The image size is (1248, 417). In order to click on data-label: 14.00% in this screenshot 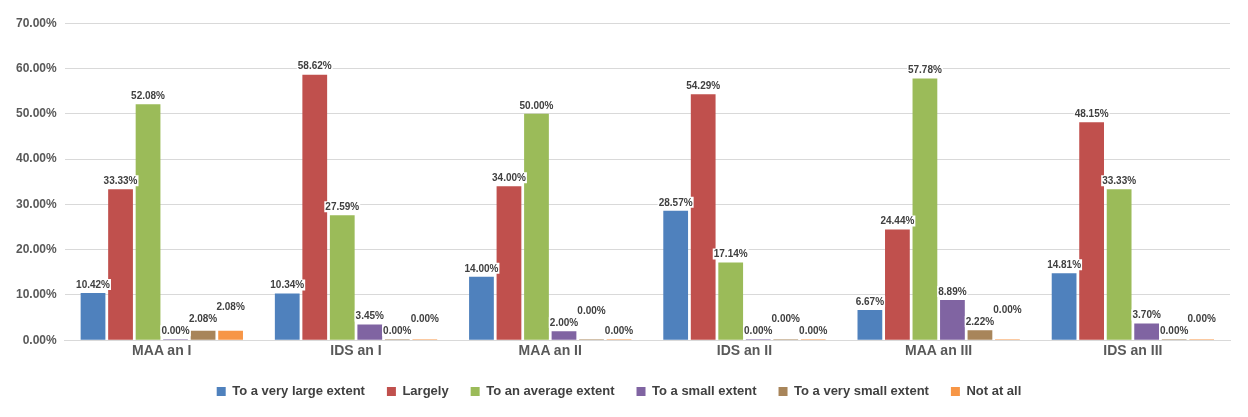, I will do `click(481, 268)`.